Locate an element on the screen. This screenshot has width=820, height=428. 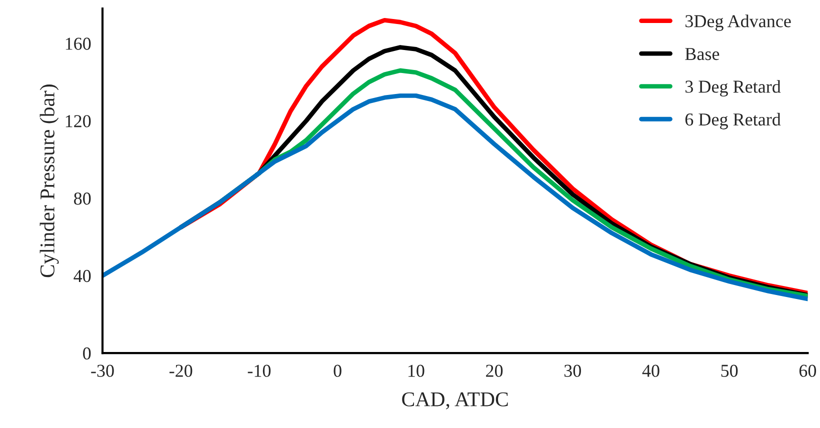
y-axis-title: Cylinder Pressure (bar) is located at coordinates (49, 181).